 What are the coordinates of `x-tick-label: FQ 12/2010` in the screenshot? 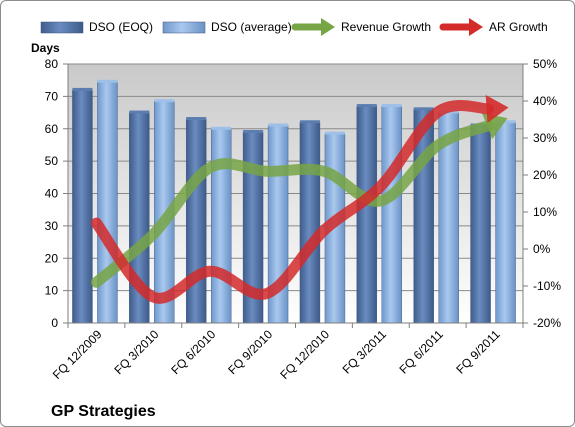 It's located at (304, 354).